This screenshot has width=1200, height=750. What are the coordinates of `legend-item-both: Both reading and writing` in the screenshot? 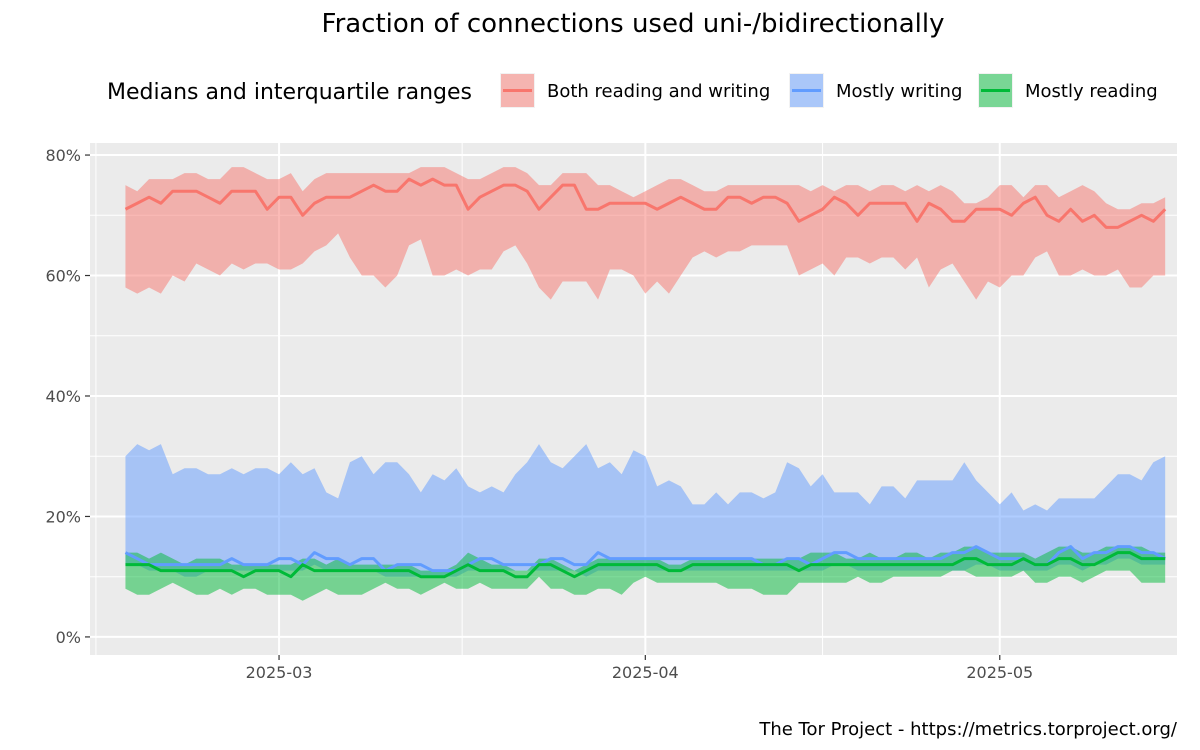 It's located at (635, 90).